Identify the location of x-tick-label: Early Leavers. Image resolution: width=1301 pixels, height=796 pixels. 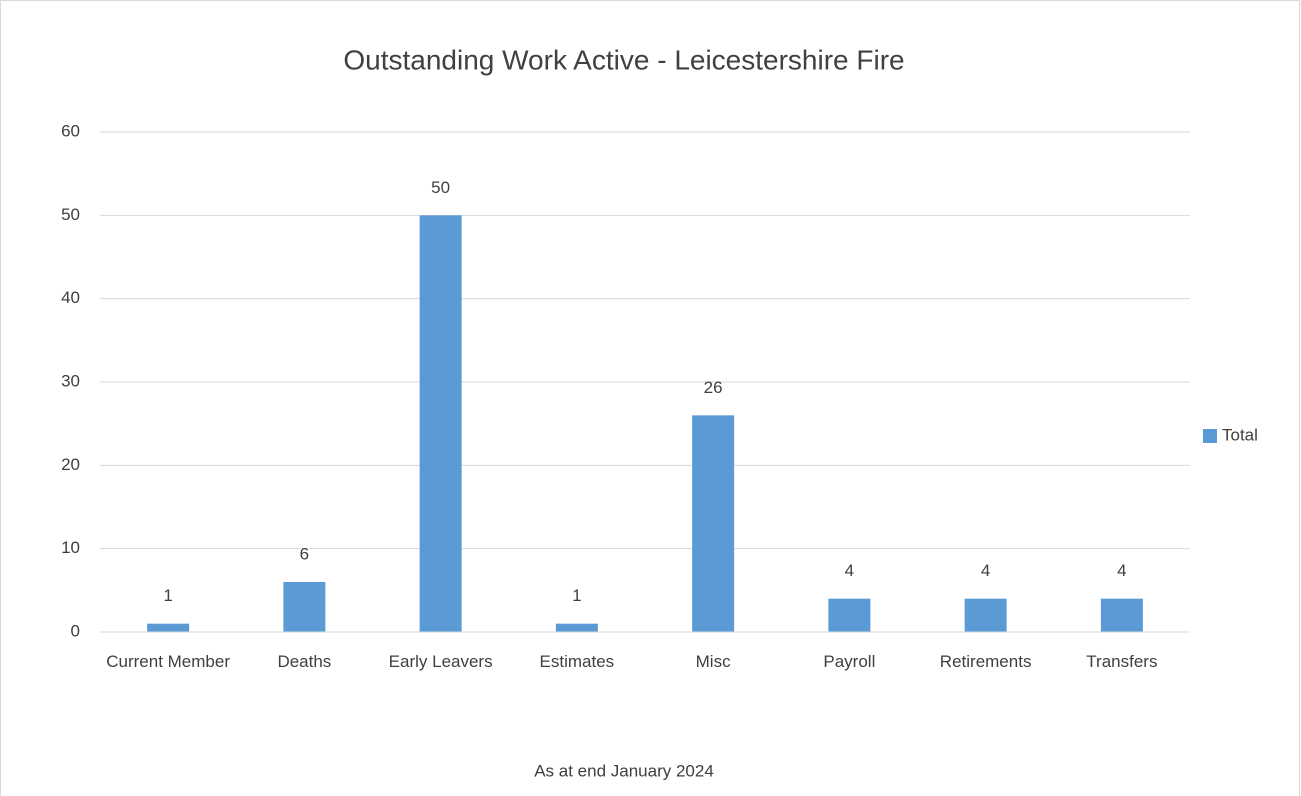
(440, 661).